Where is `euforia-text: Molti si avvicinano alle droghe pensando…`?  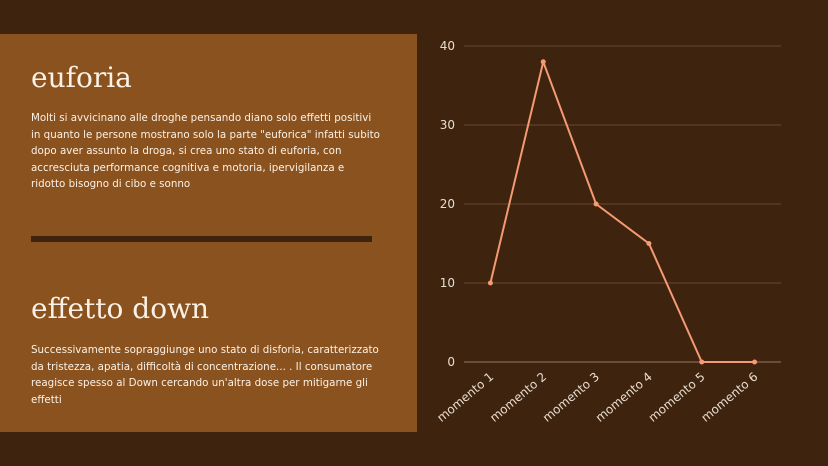 euforia-text: Molti si avvicinano alle droghe pensando… is located at coordinates (205, 151).